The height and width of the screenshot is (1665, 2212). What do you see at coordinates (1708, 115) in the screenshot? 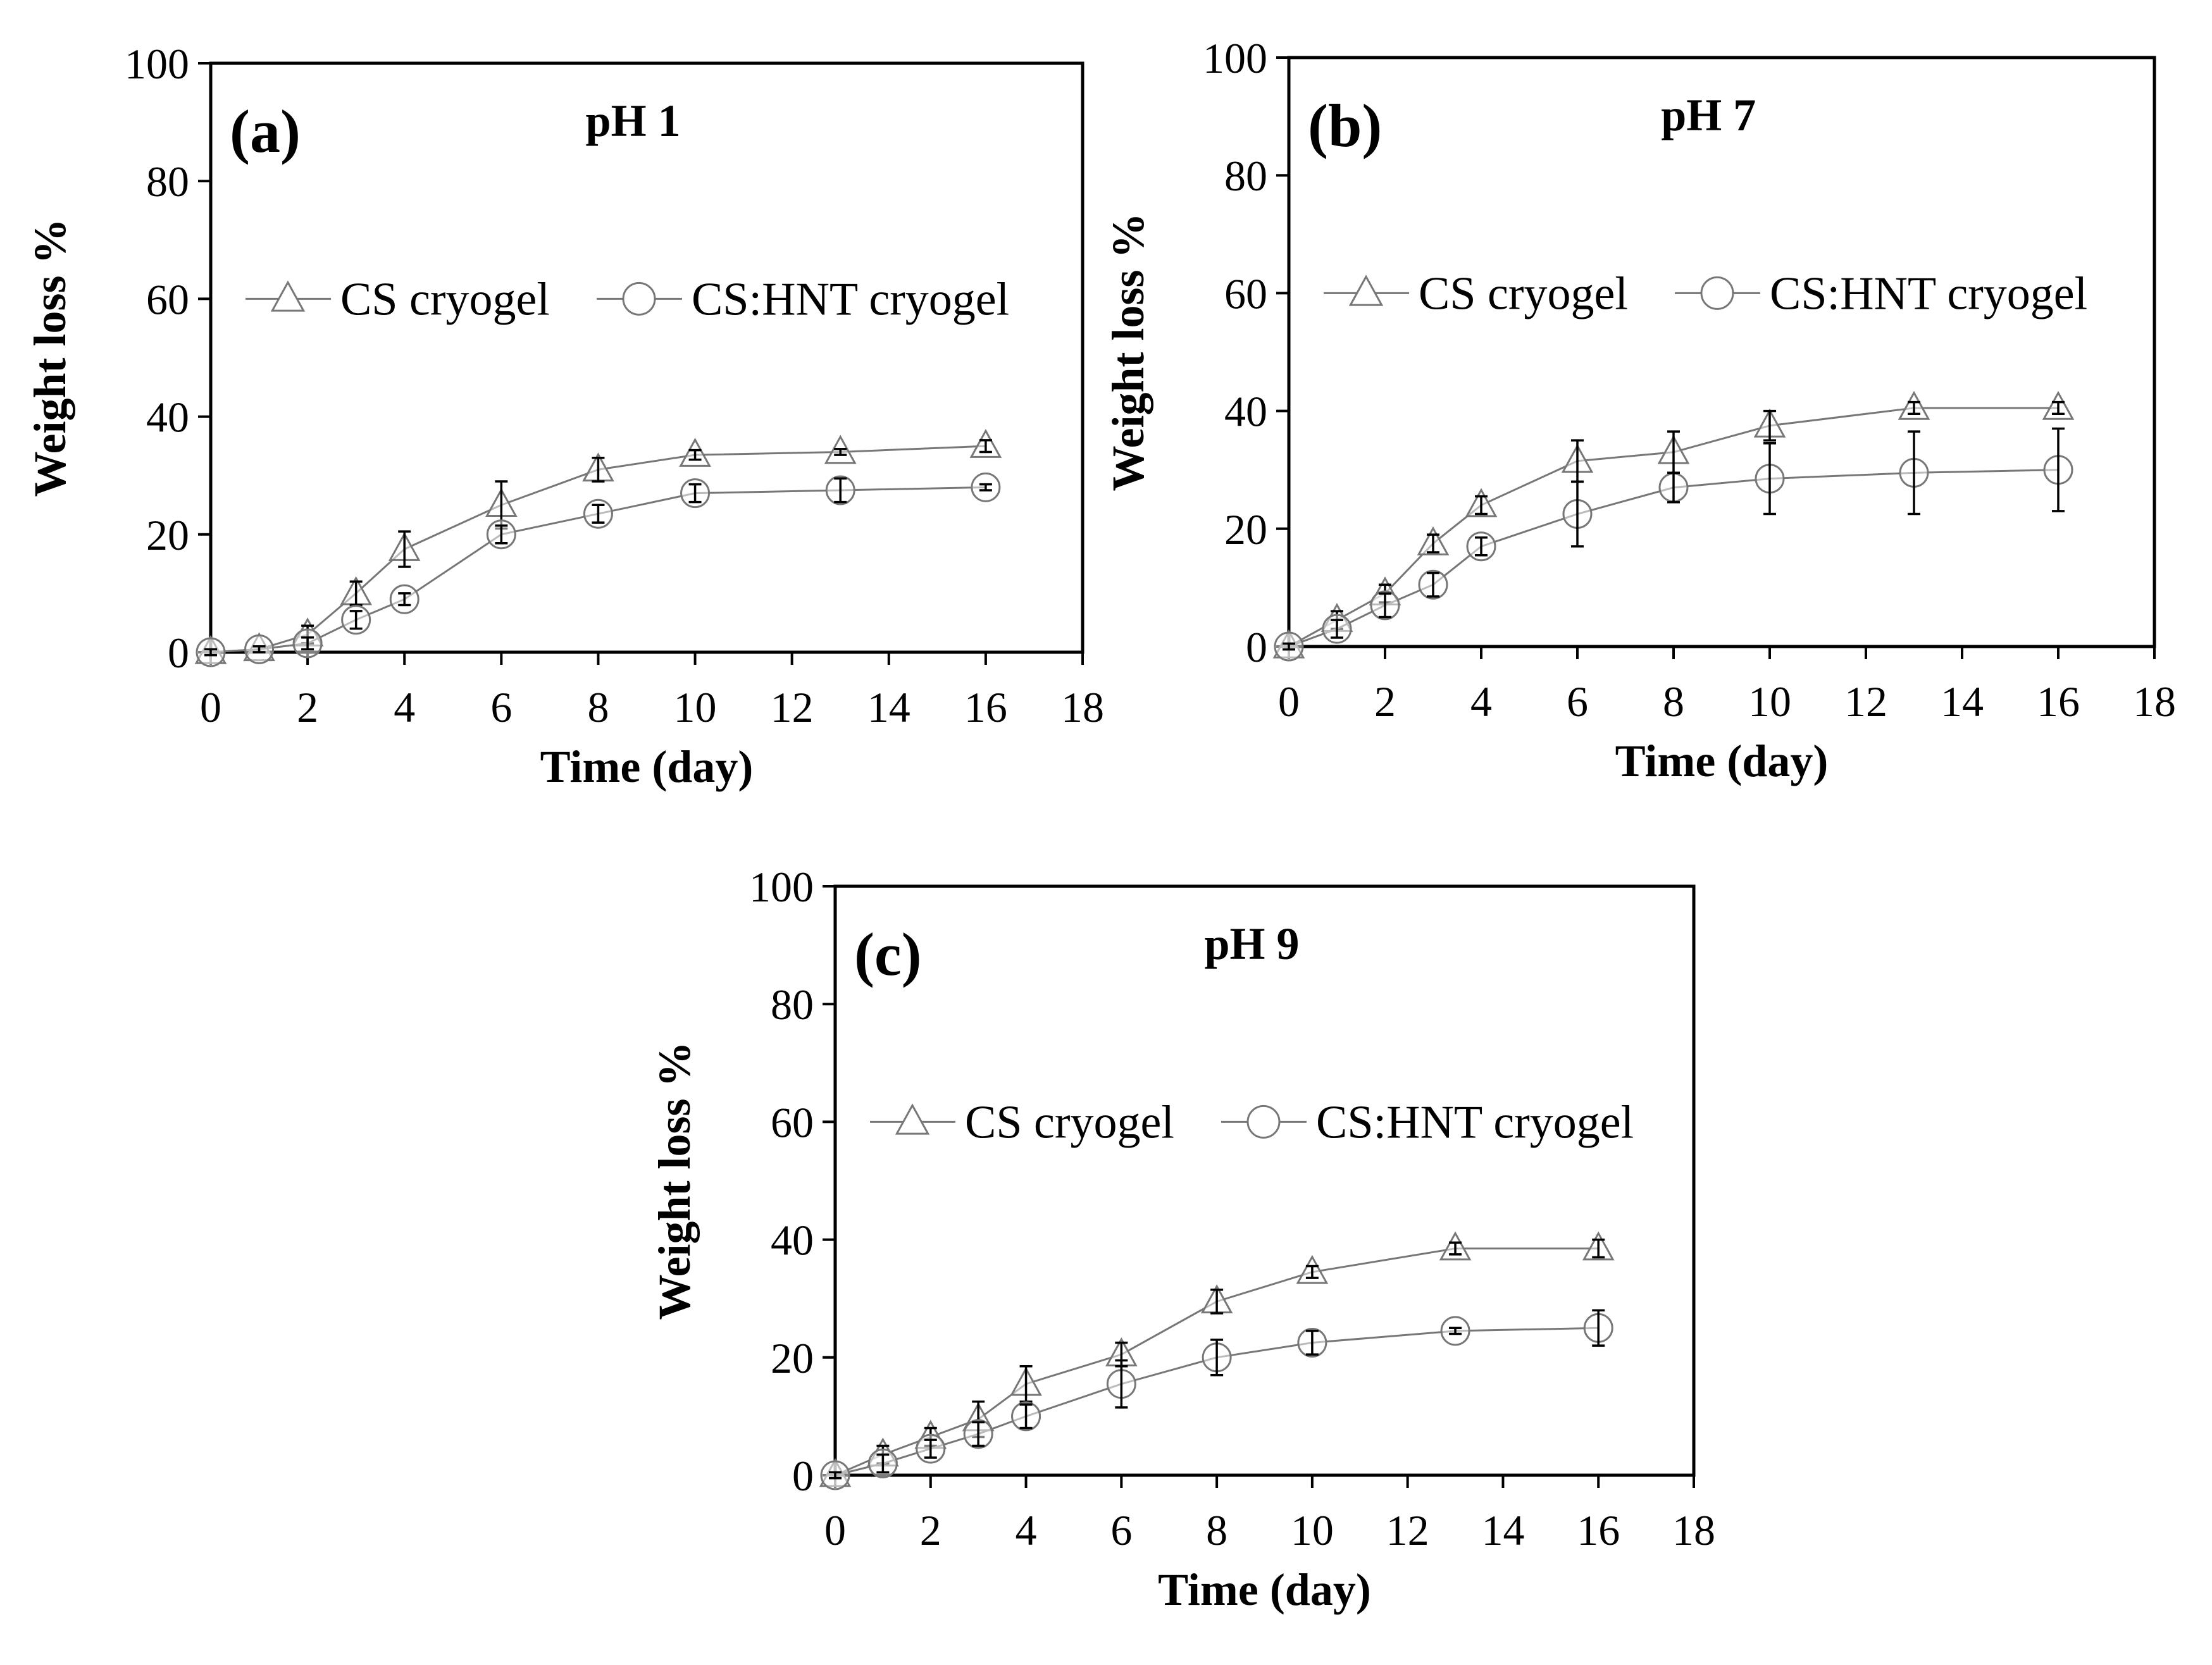
I see `ph-title: pH 7` at bounding box center [1708, 115].